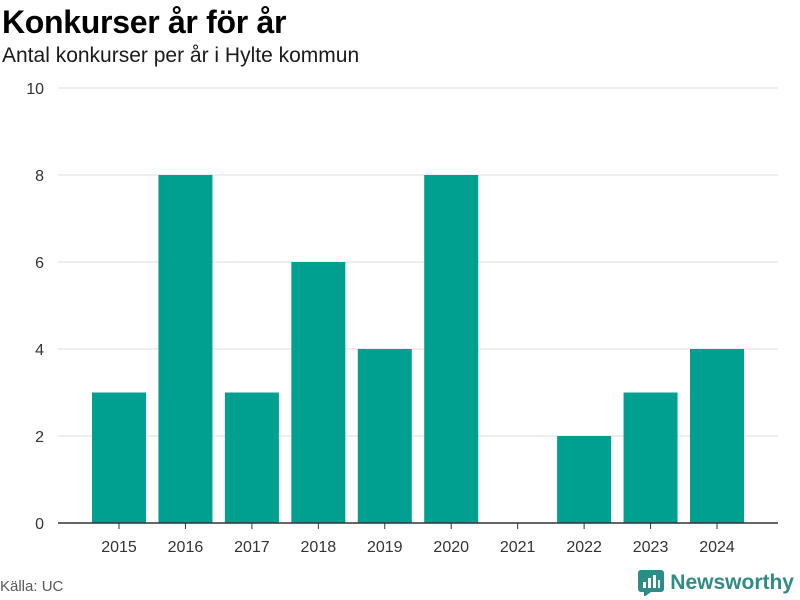 The height and width of the screenshot is (600, 800). What do you see at coordinates (717, 547) in the screenshot?
I see `x-tick-label: 2024` at bounding box center [717, 547].